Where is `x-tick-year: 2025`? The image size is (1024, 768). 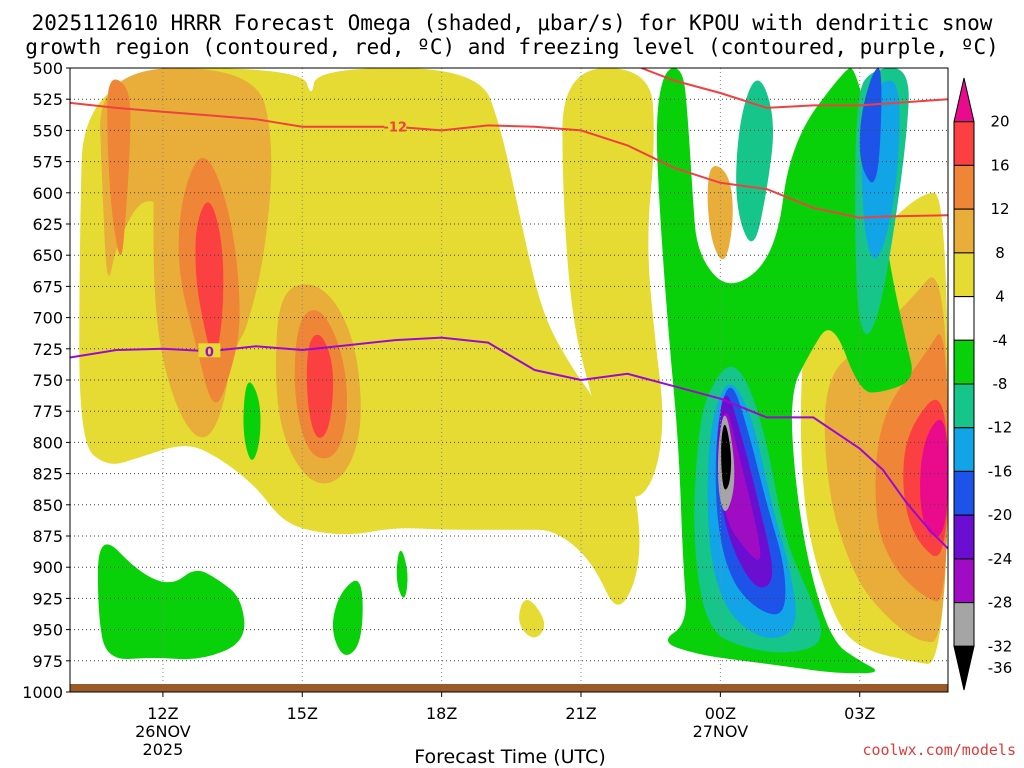 x-tick-year: 2025 is located at coordinates (163, 749).